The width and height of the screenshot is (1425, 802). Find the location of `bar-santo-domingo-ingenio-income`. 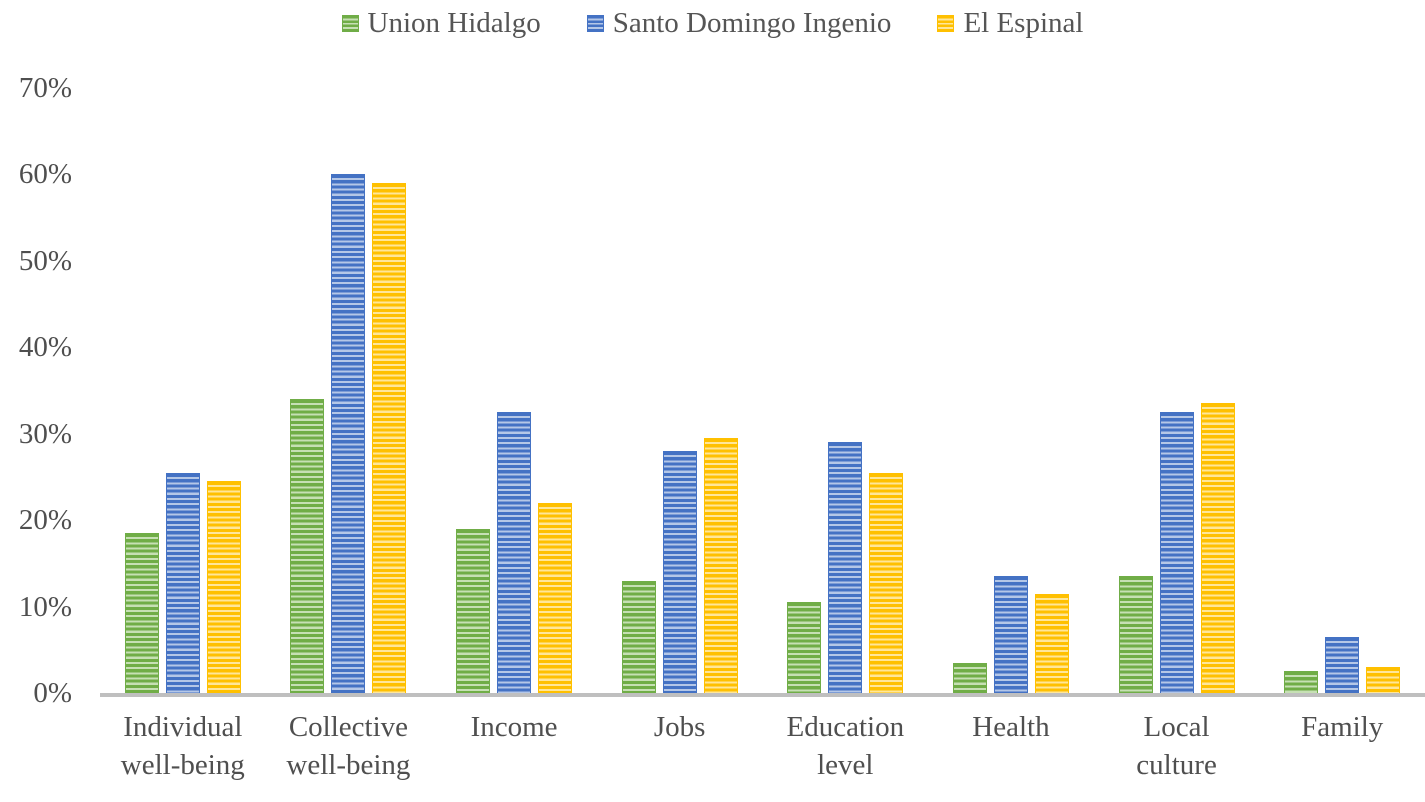

bar-santo-domingo-ingenio-income is located at coordinates (514, 552).